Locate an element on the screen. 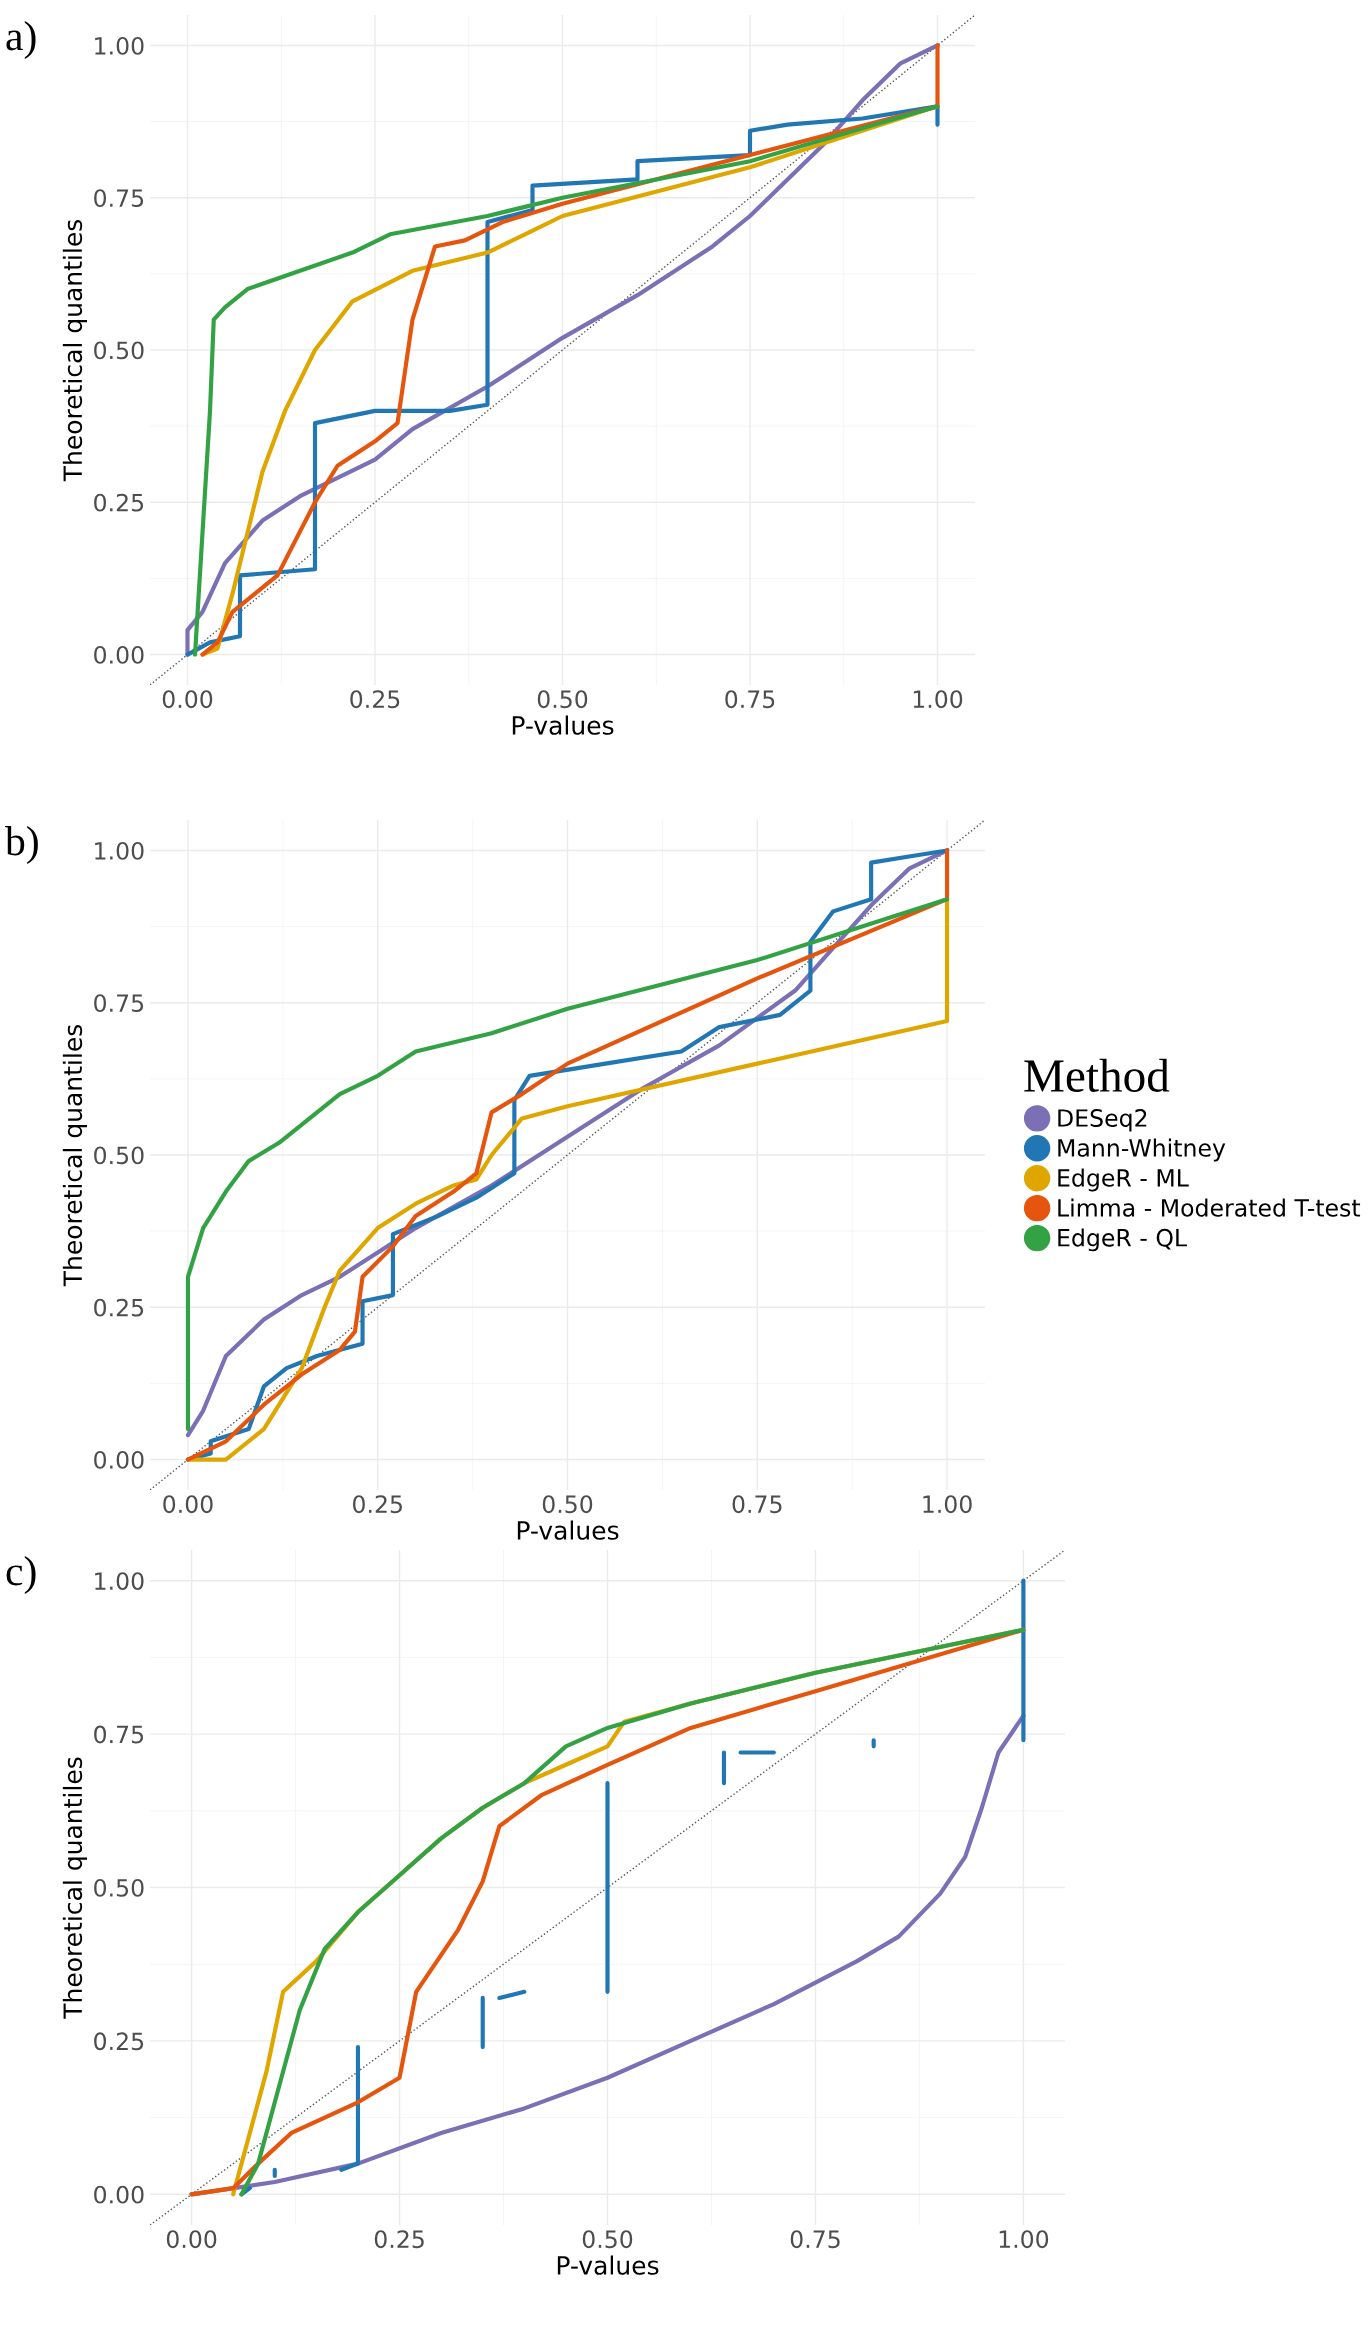  legend-label: Limma - Moderated T-test is located at coordinates (1209, 1207).